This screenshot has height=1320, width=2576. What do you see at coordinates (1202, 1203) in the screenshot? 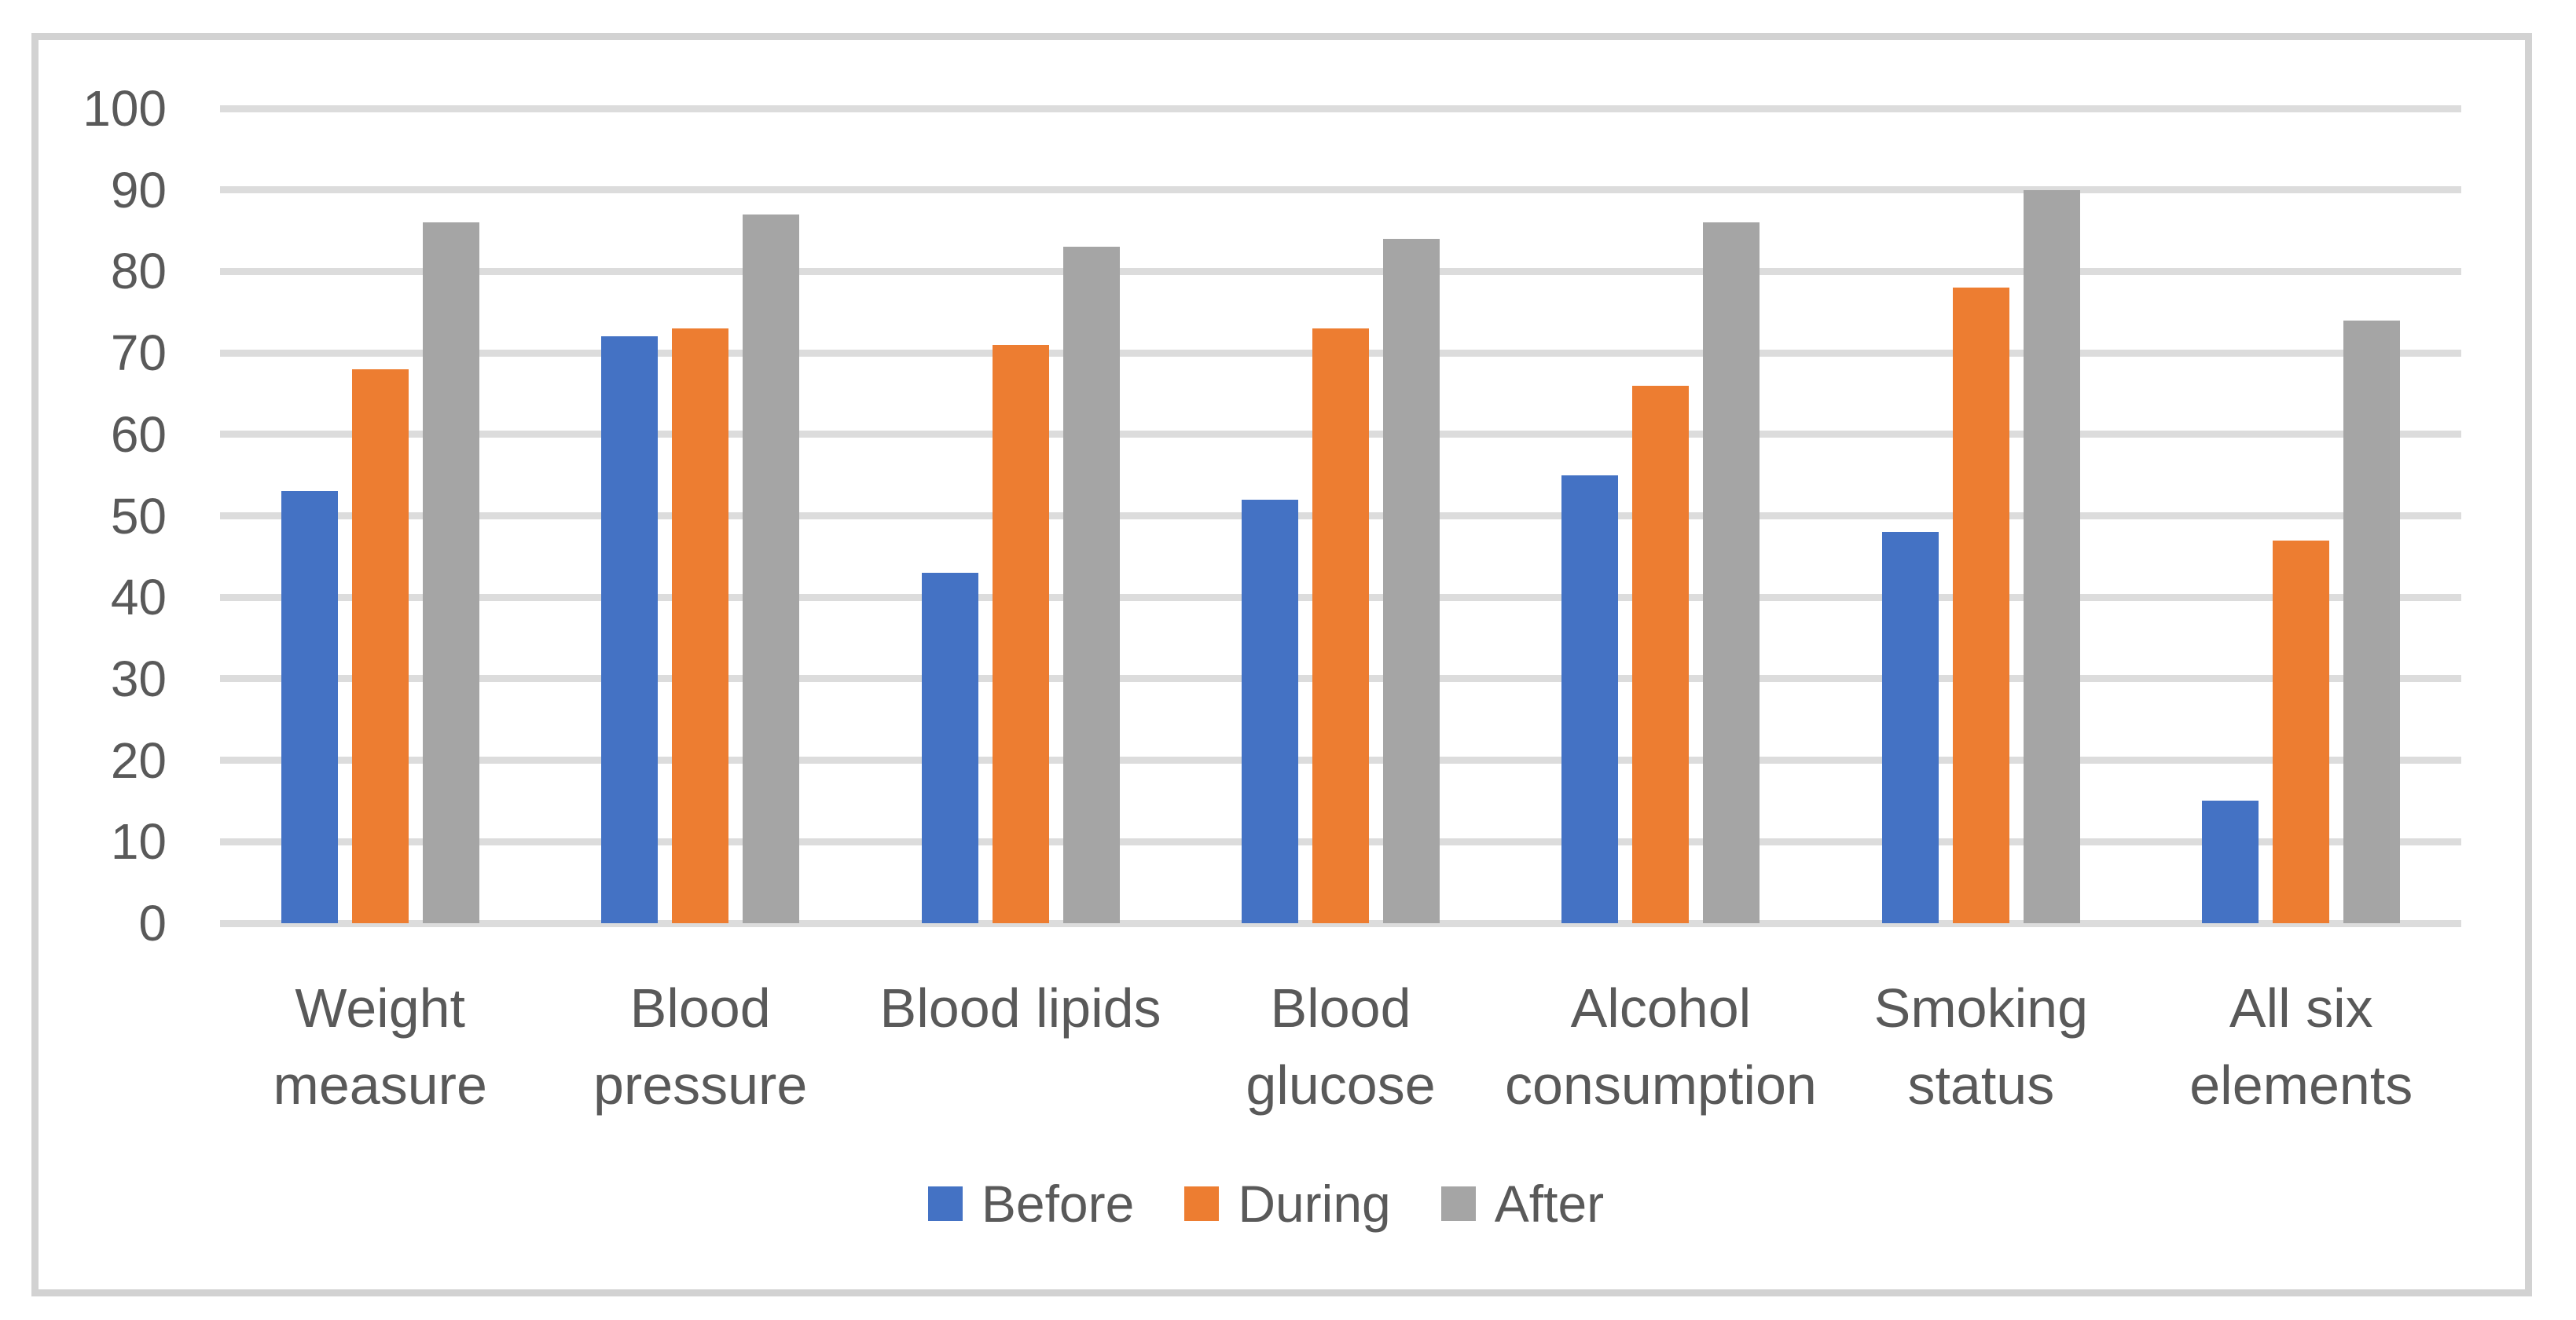
I see `legend-swatch-during` at bounding box center [1202, 1203].